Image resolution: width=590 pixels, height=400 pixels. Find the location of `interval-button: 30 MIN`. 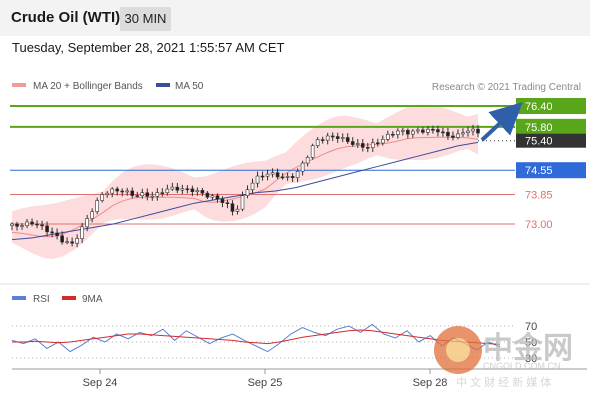

interval-button: 30 MIN is located at coordinates (145, 19).